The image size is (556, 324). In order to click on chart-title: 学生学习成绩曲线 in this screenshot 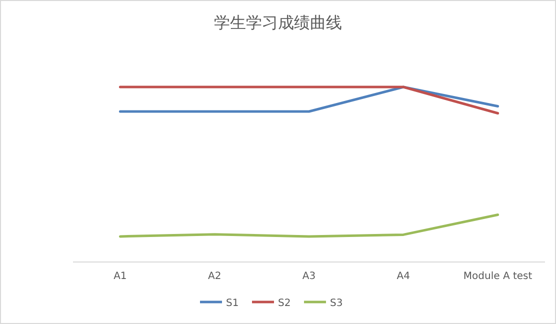, I will do `click(278, 22)`.